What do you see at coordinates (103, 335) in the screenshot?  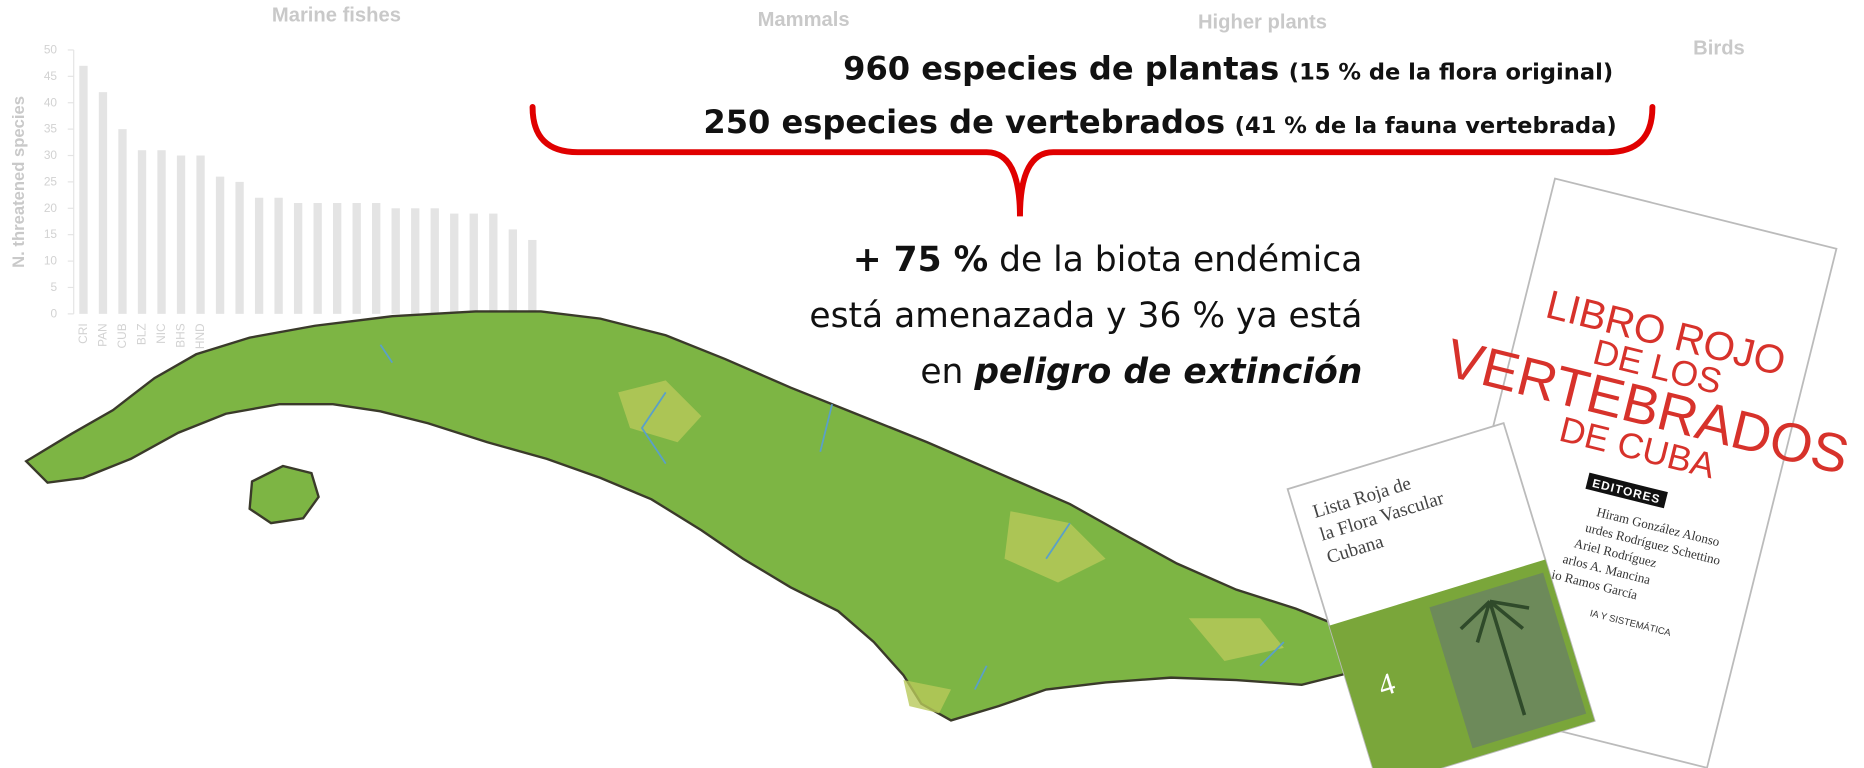 I see `x-tick-label: PAN` at bounding box center [103, 335].